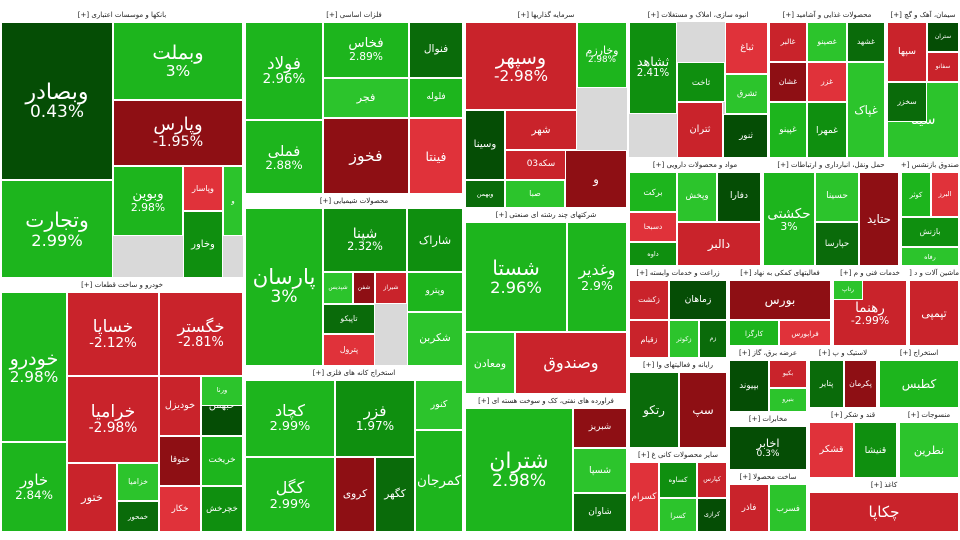 The image size is (960, 540). I want to click on tile-construction-3: ثشرق, so click(746, 94).